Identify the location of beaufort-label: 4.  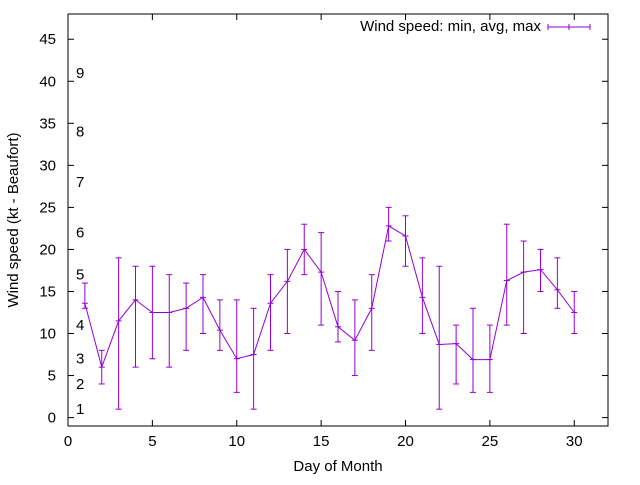
(80, 325).